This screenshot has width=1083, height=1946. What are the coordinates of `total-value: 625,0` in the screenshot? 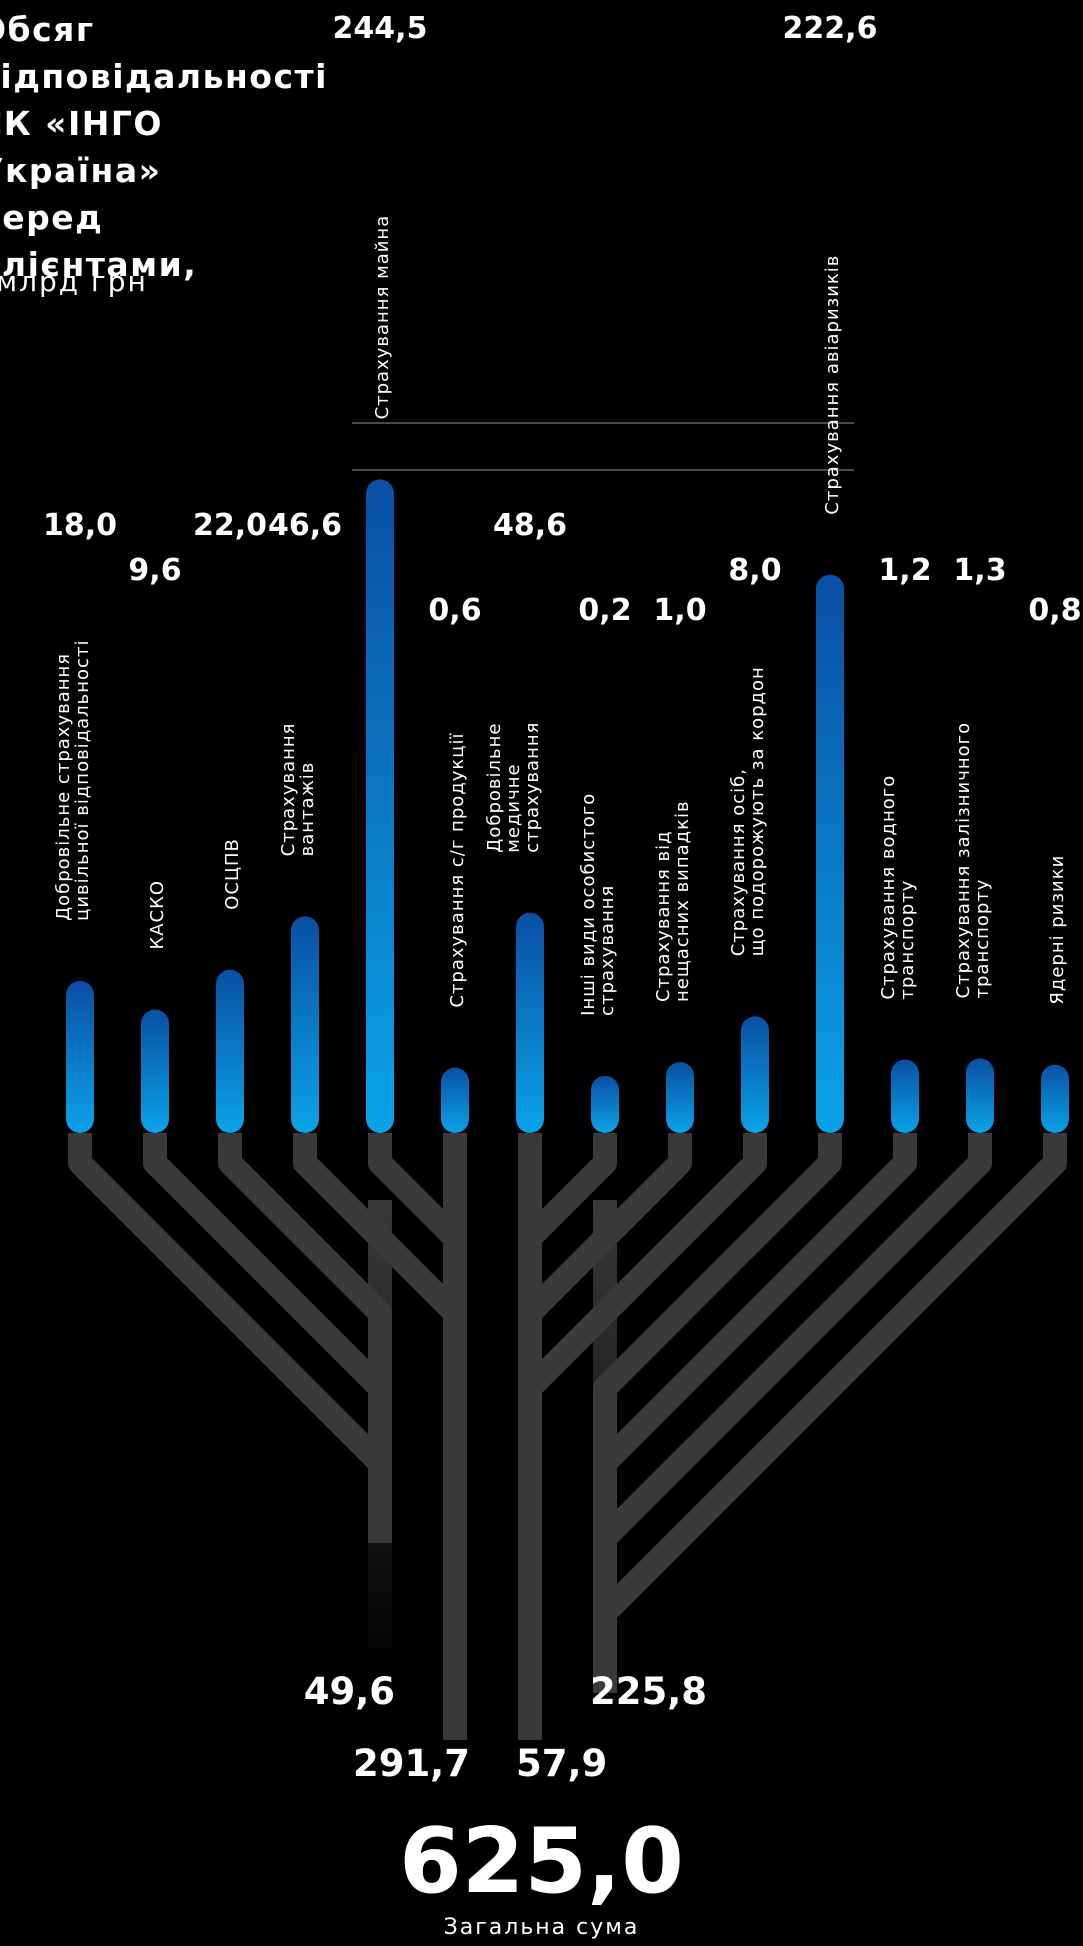 It's located at (541, 1861).